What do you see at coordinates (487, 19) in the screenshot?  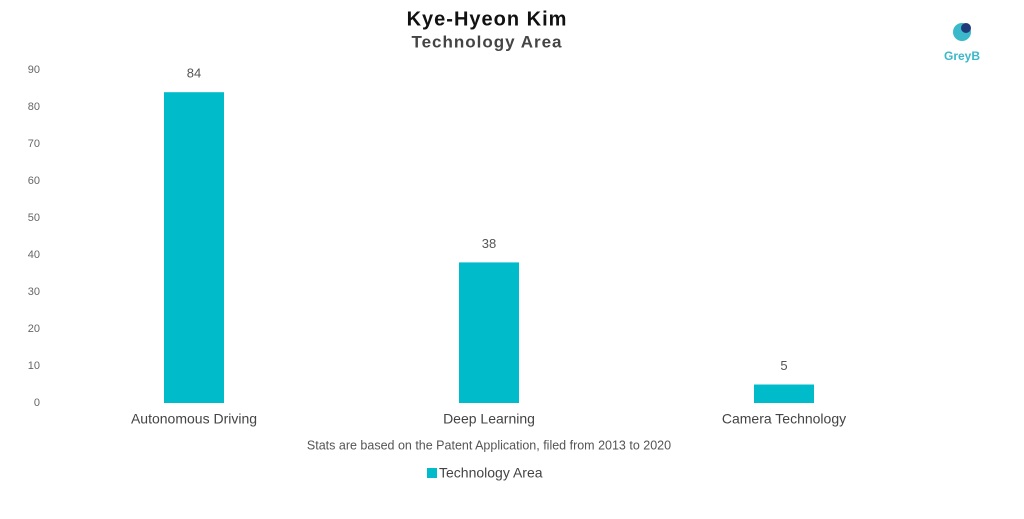 I see `chart-title: Kye-Hyeon Kim` at bounding box center [487, 19].